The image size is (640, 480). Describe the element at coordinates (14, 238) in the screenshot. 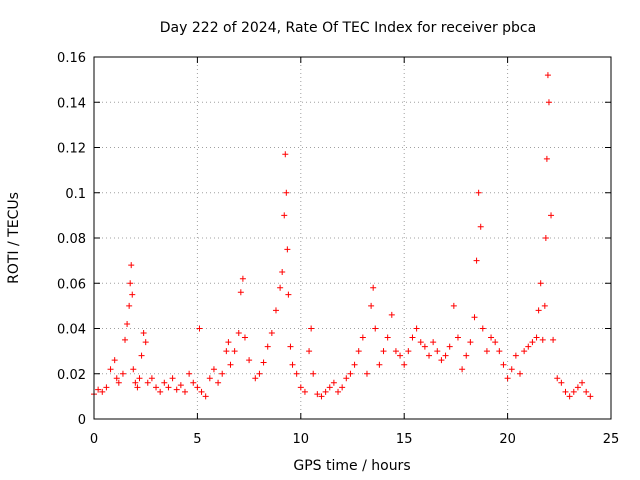

I see `y-axis-label: ROTI / TECUs` at that location.